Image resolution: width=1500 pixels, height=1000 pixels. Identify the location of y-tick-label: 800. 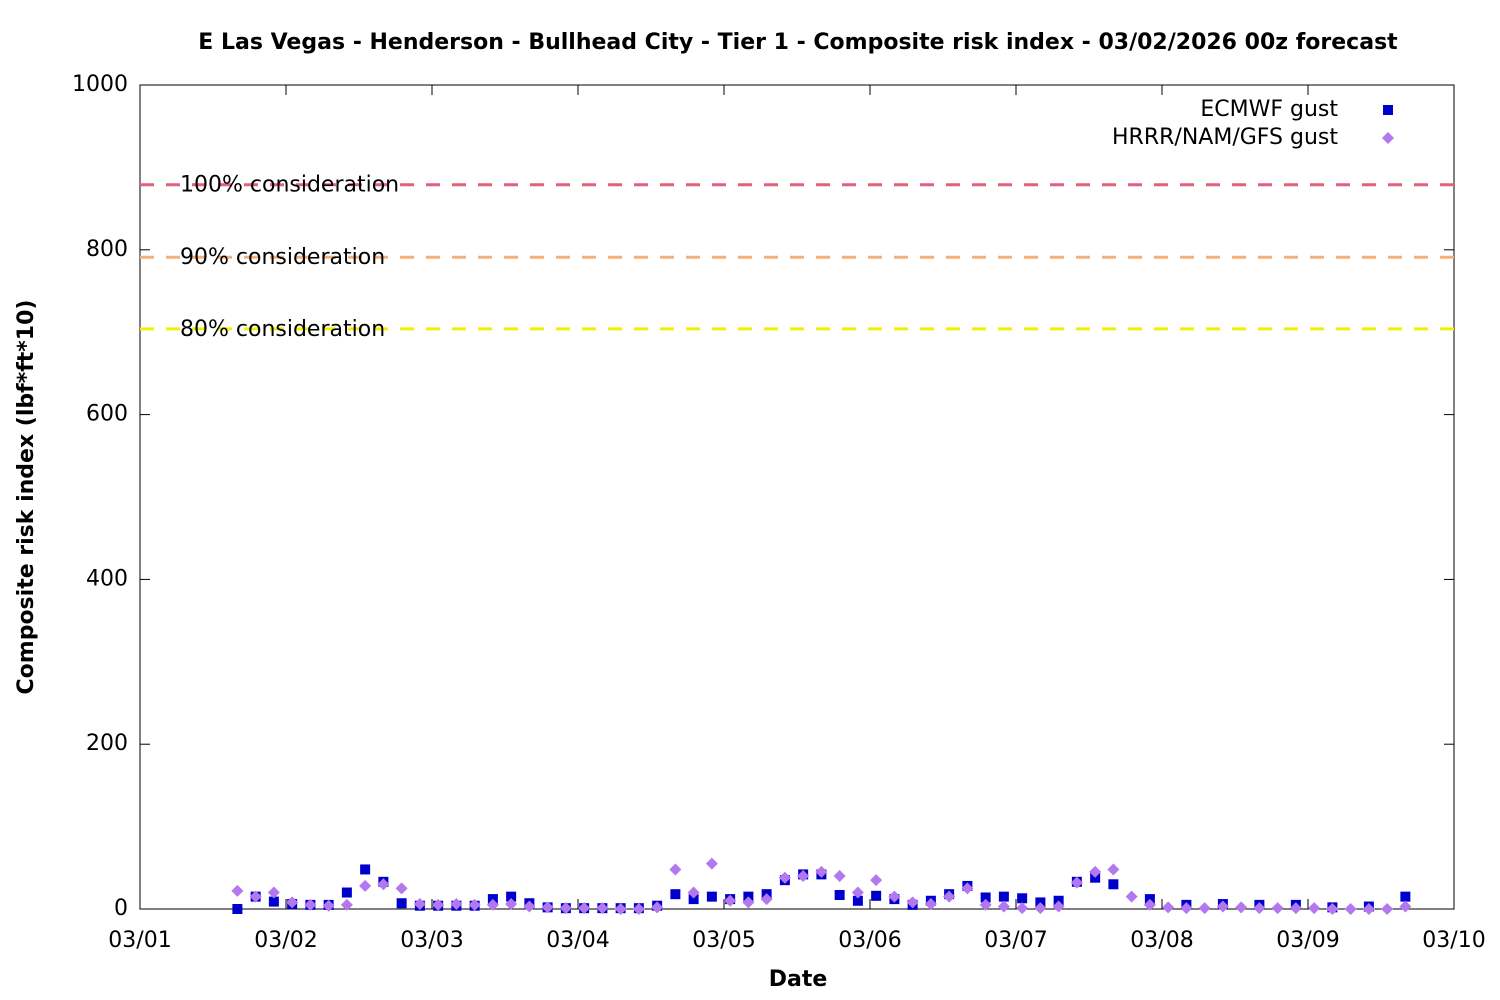
(107, 249).